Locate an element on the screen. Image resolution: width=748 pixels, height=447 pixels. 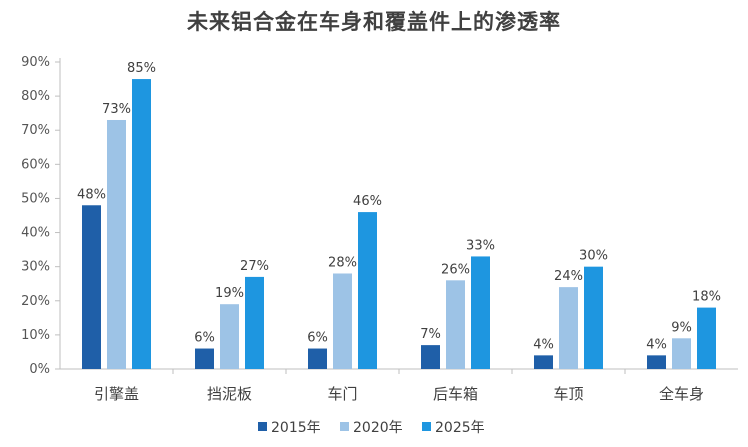
data-label: 27% is located at coordinates (254, 266).